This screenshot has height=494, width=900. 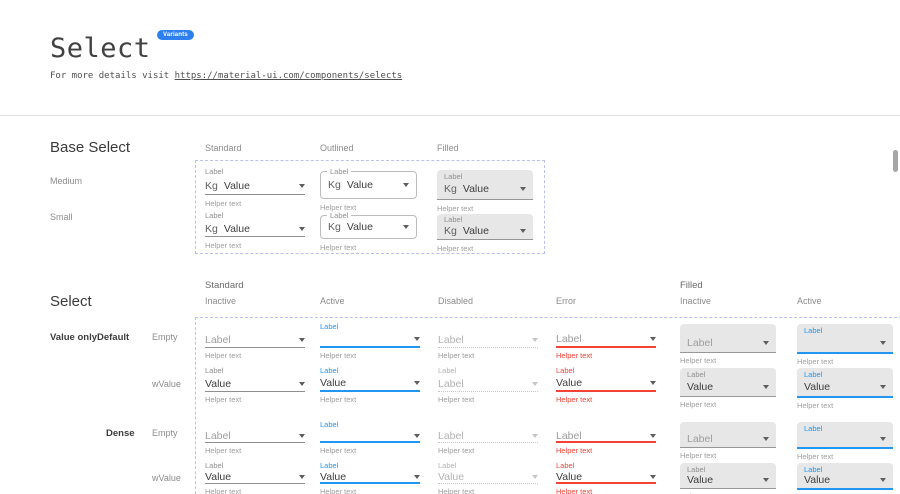 I want to click on column-header-disabled: Disabled, so click(x=456, y=301).